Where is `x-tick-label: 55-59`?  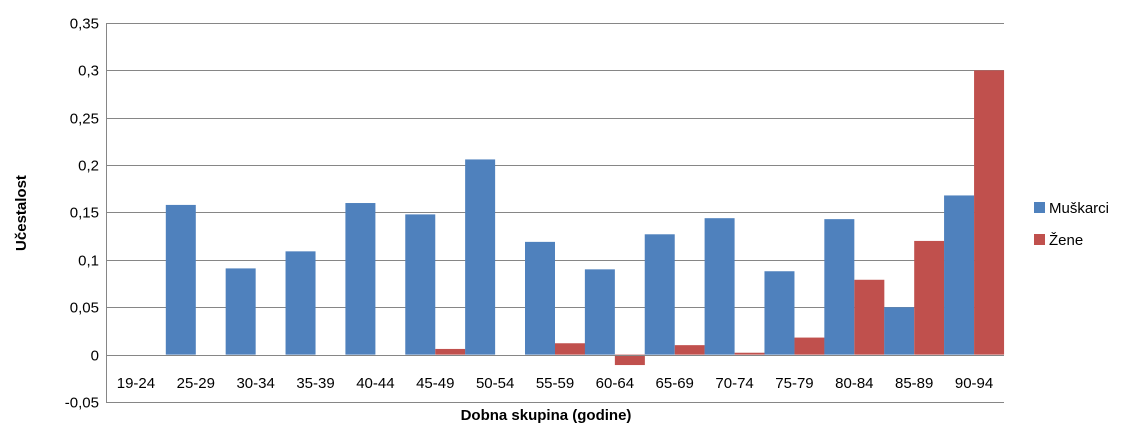
x-tick-label: 55-59 is located at coordinates (555, 383).